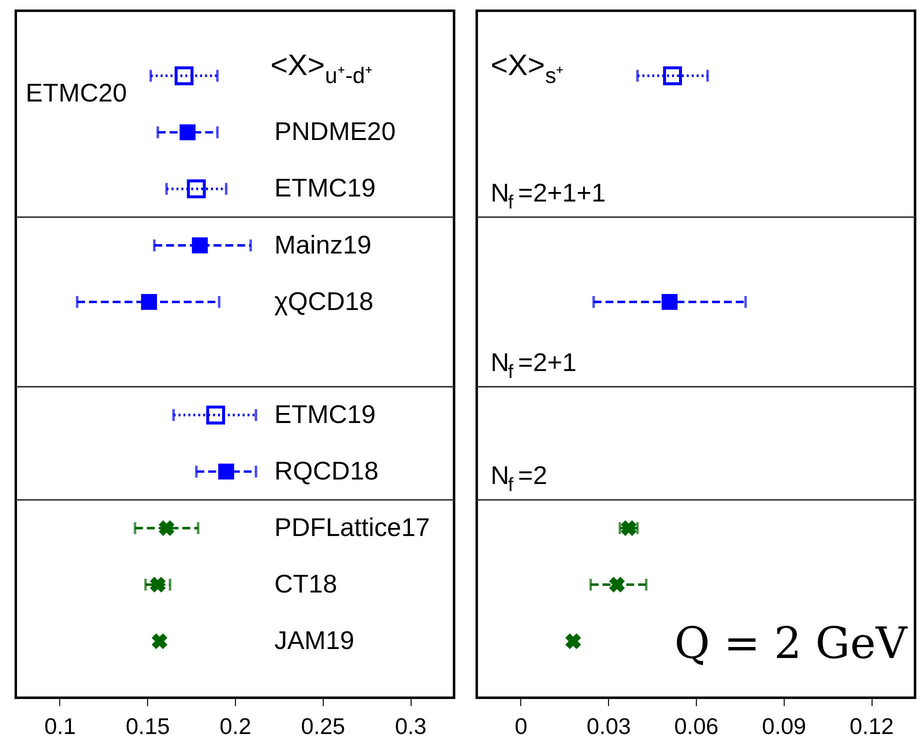  Describe the element at coordinates (696, 725) in the screenshot. I see `x-tick-label: 0.06` at that location.